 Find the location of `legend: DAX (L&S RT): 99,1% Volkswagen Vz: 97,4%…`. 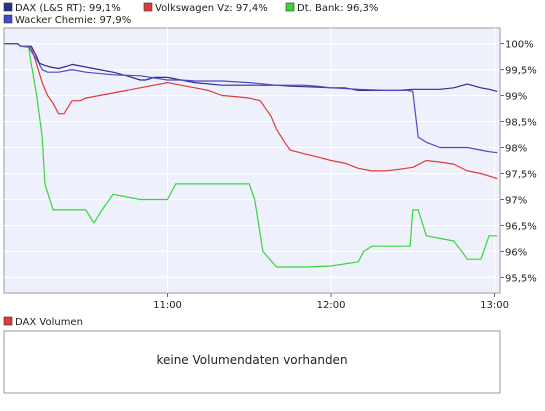

legend: DAX (L&S RT): 99,1% Volkswagen Vz: 97,4%… is located at coordinates (190, 14).